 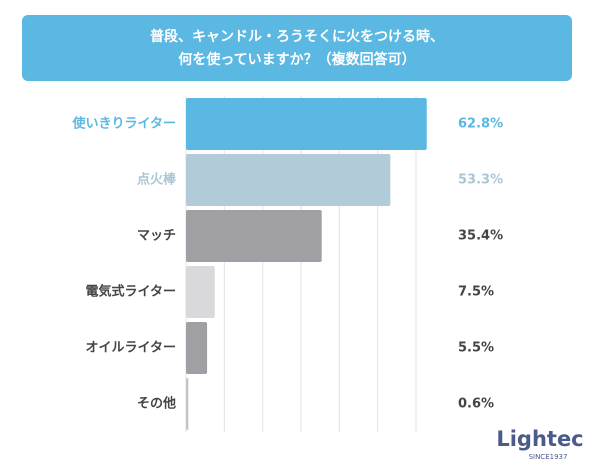 What do you see at coordinates (131, 348) in the screenshot?
I see `y-tick-label: オイルライター` at bounding box center [131, 348].